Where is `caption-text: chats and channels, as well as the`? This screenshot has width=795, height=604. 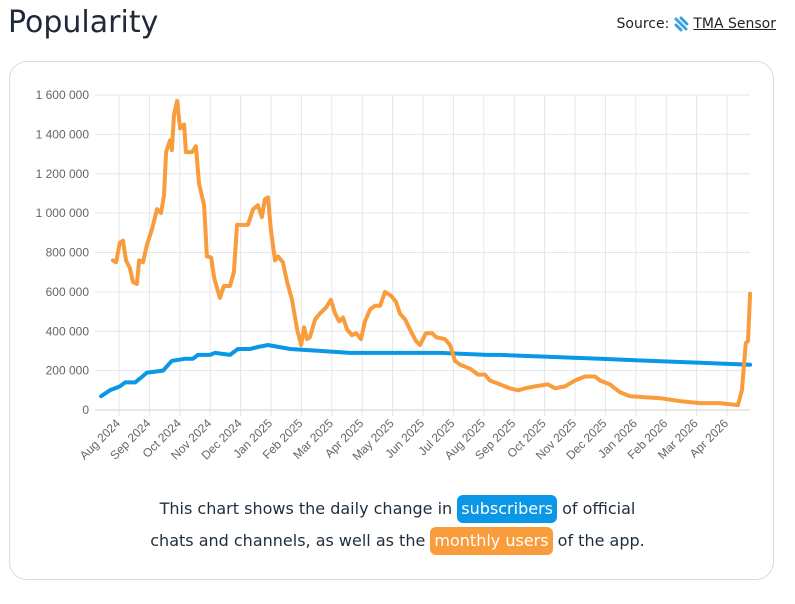 caption-text: chats and channels, as well as the is located at coordinates (288, 540).